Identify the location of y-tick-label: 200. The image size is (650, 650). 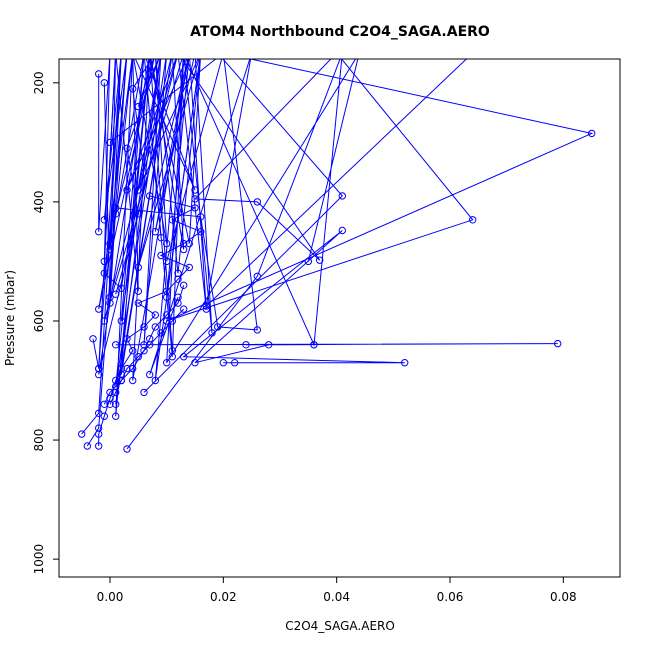
(39, 82).